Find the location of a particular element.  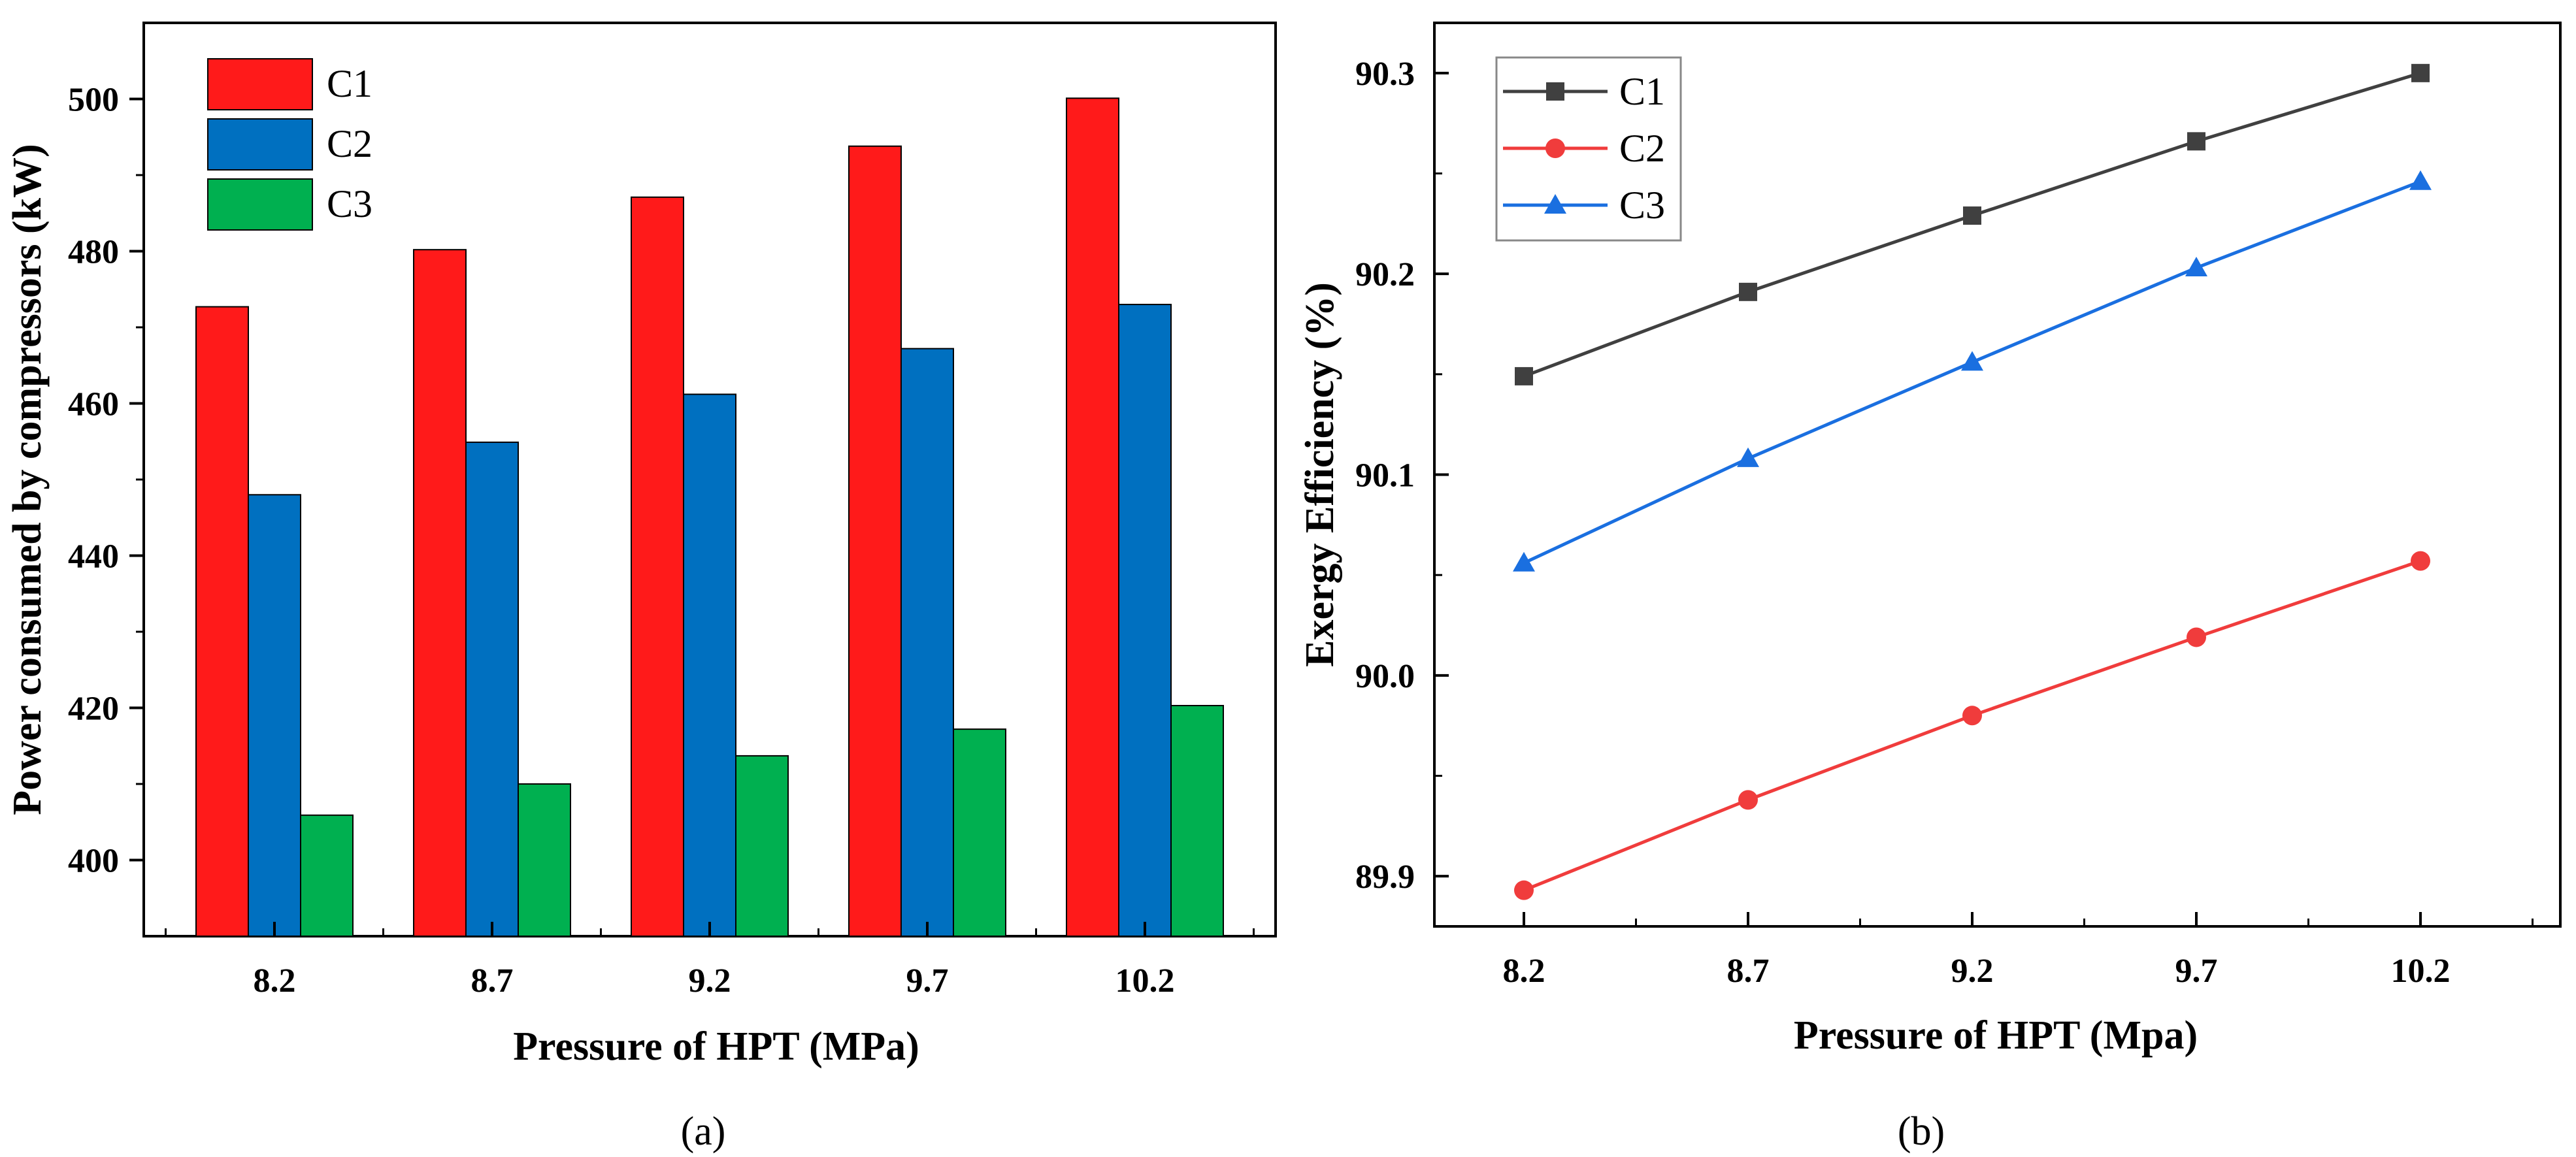

x-tick-label-a: 8.7 is located at coordinates (492, 981).